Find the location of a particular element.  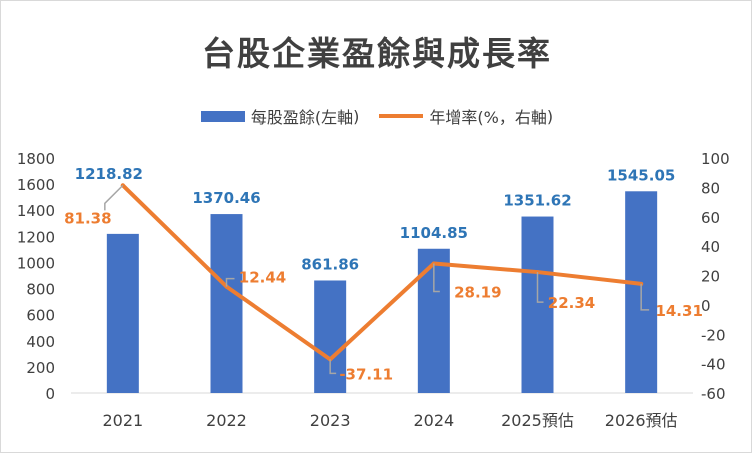

right-tick-label: 20 is located at coordinates (710, 277).